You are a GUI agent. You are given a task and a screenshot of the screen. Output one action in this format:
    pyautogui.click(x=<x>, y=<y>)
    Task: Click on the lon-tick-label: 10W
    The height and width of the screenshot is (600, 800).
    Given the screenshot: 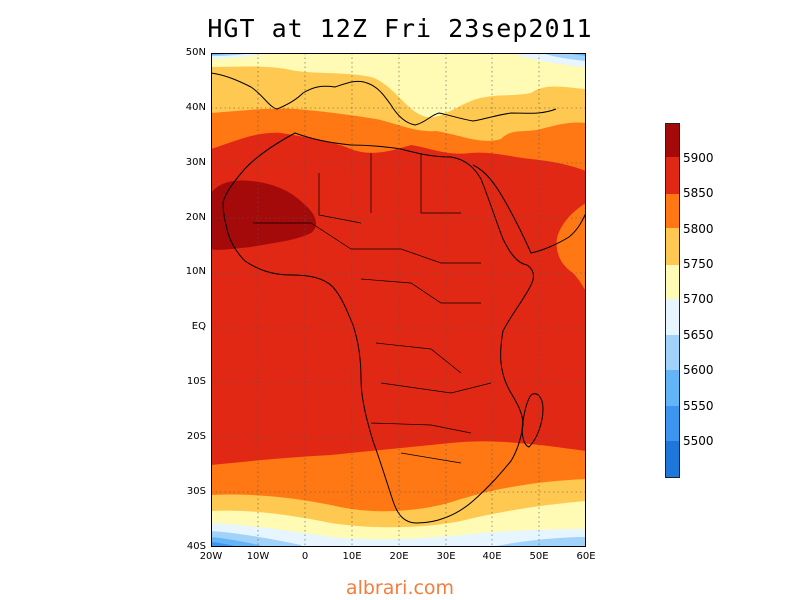 What is the action you would take?
    pyautogui.click(x=258, y=556)
    